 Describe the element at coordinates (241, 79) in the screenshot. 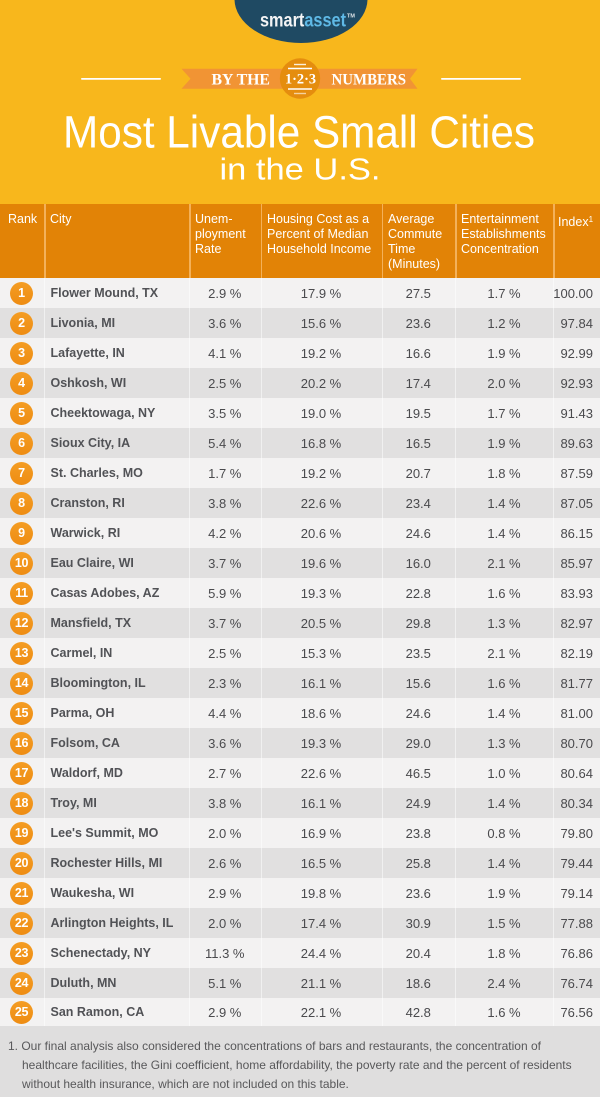

I see `svg-text: BY THE` at that location.